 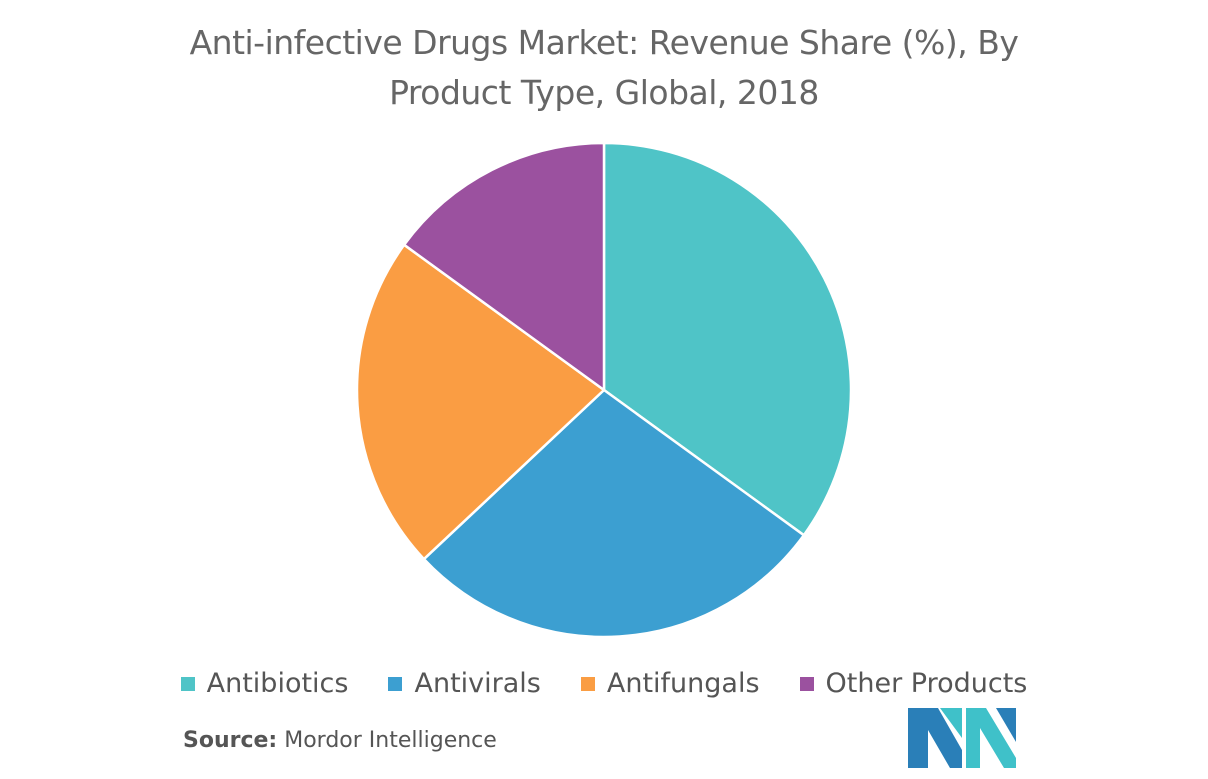 I want to click on legend-swatch-antivirals, so click(x=395, y=683).